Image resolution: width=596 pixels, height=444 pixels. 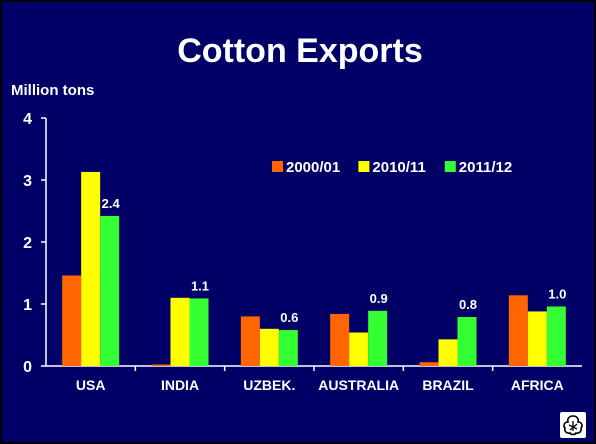 What do you see at coordinates (27, 305) in the screenshot?
I see `y-tick-label: 1` at bounding box center [27, 305].